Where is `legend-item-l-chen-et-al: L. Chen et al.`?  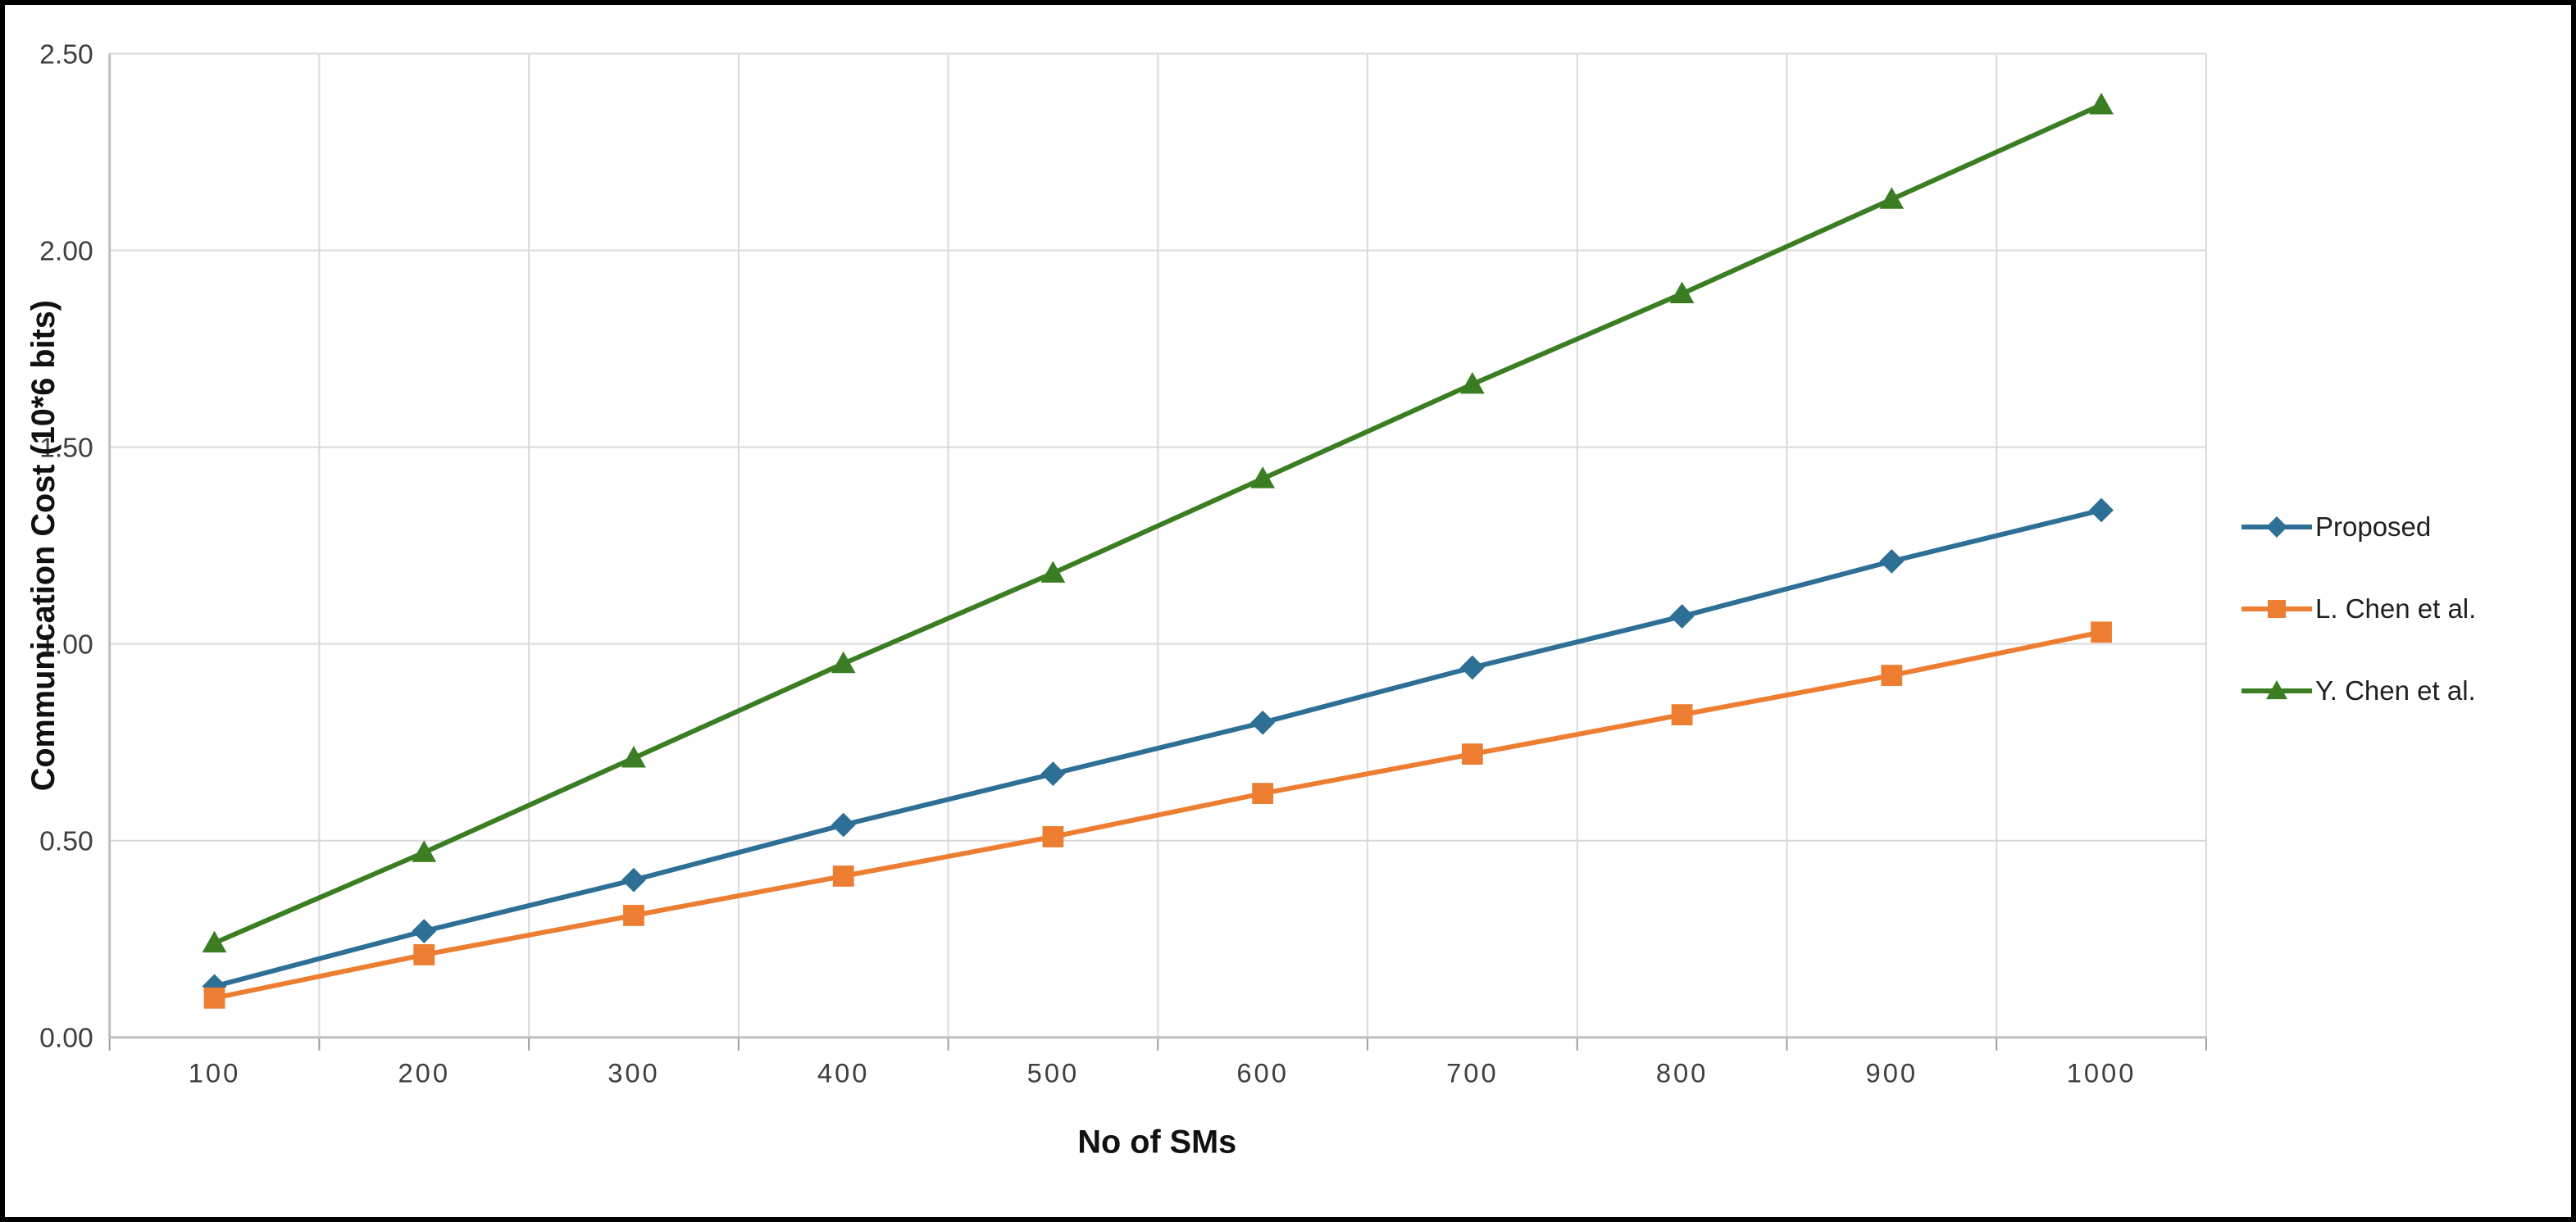 legend-item-l-chen-et-al: L. Chen et al. is located at coordinates (2358, 609).